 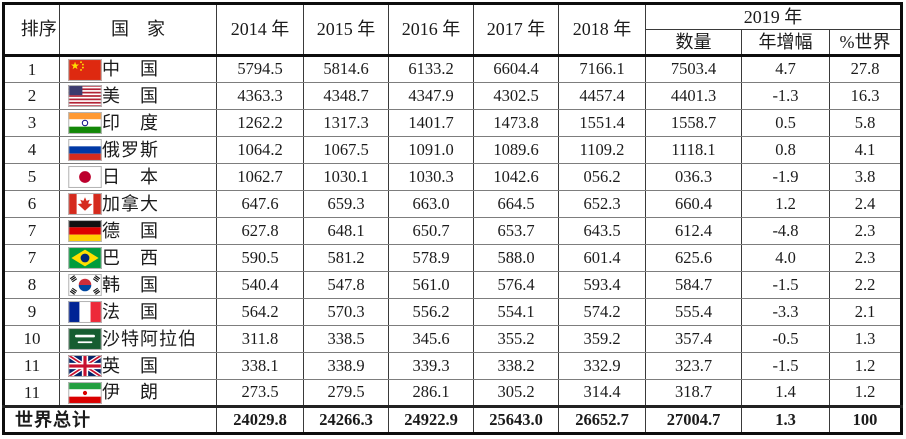 I want to click on rank-cell: 7, so click(x=31, y=231).